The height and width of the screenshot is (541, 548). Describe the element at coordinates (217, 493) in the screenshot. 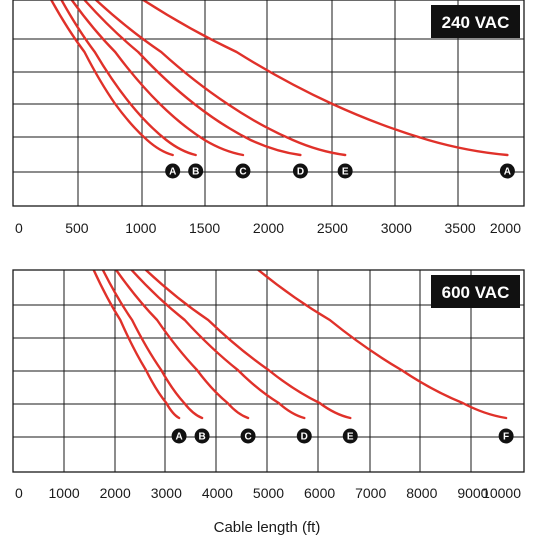

I see `x-tick-label: 4000` at that location.